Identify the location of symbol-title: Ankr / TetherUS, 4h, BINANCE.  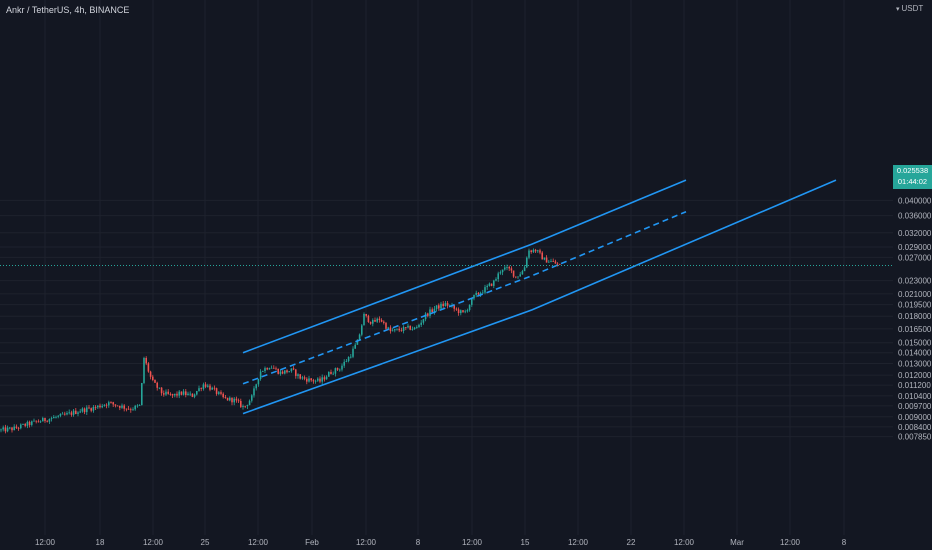
(68, 10).